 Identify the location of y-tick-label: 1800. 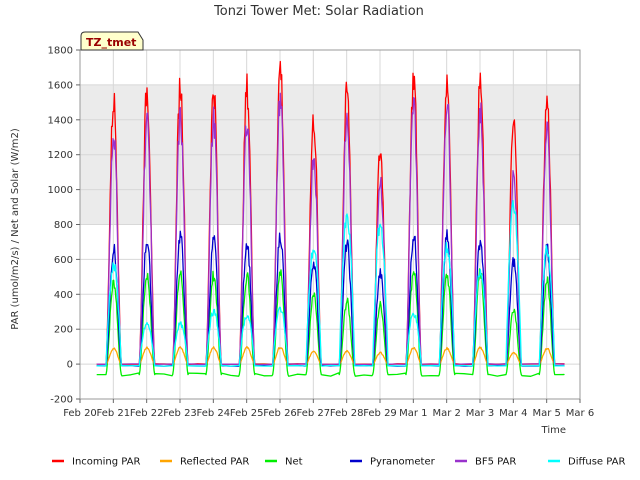
(60, 51).